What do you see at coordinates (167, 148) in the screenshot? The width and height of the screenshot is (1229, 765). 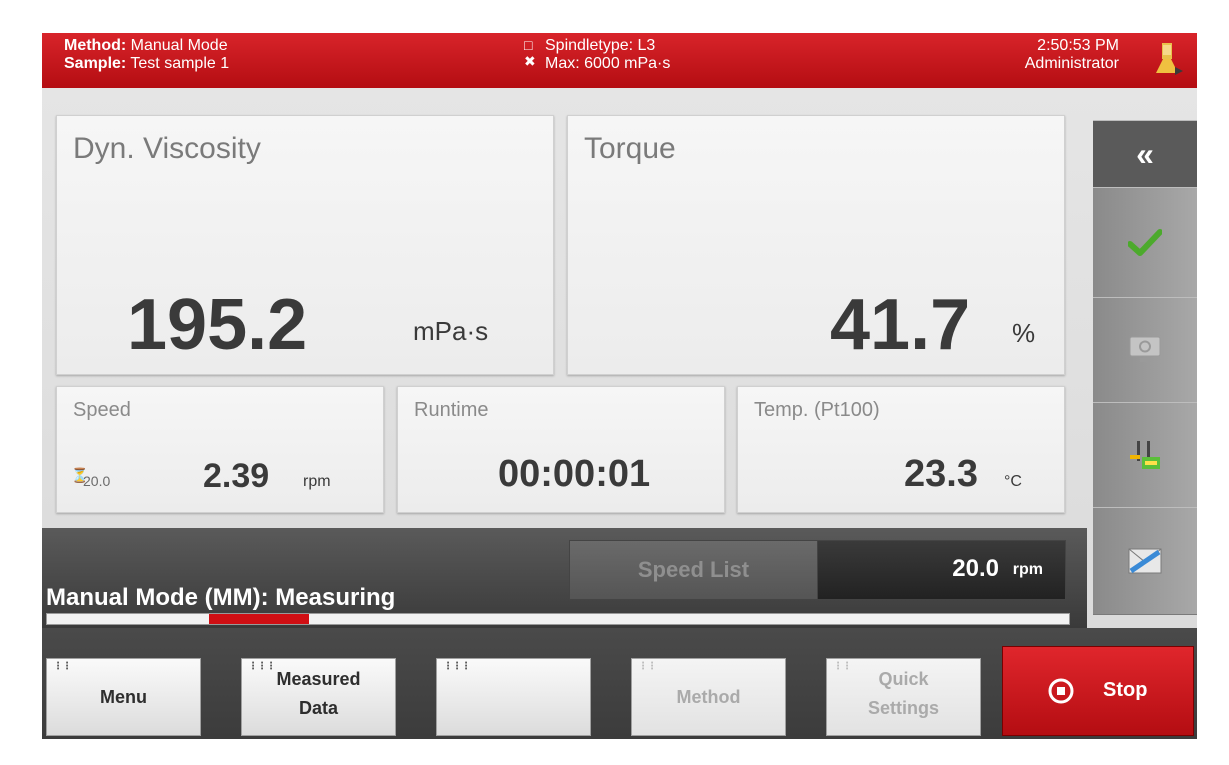 I see `viscosity-title: Dyn. Viscosity` at bounding box center [167, 148].